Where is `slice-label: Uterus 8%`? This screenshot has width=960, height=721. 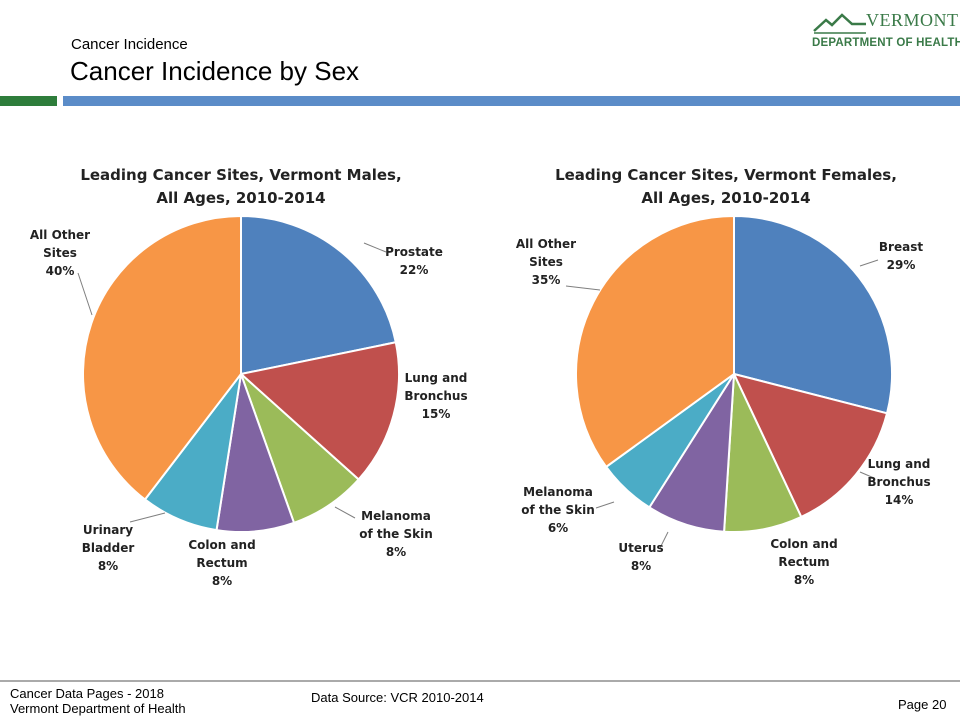
slice-label: Uterus 8% is located at coordinates (640, 557).